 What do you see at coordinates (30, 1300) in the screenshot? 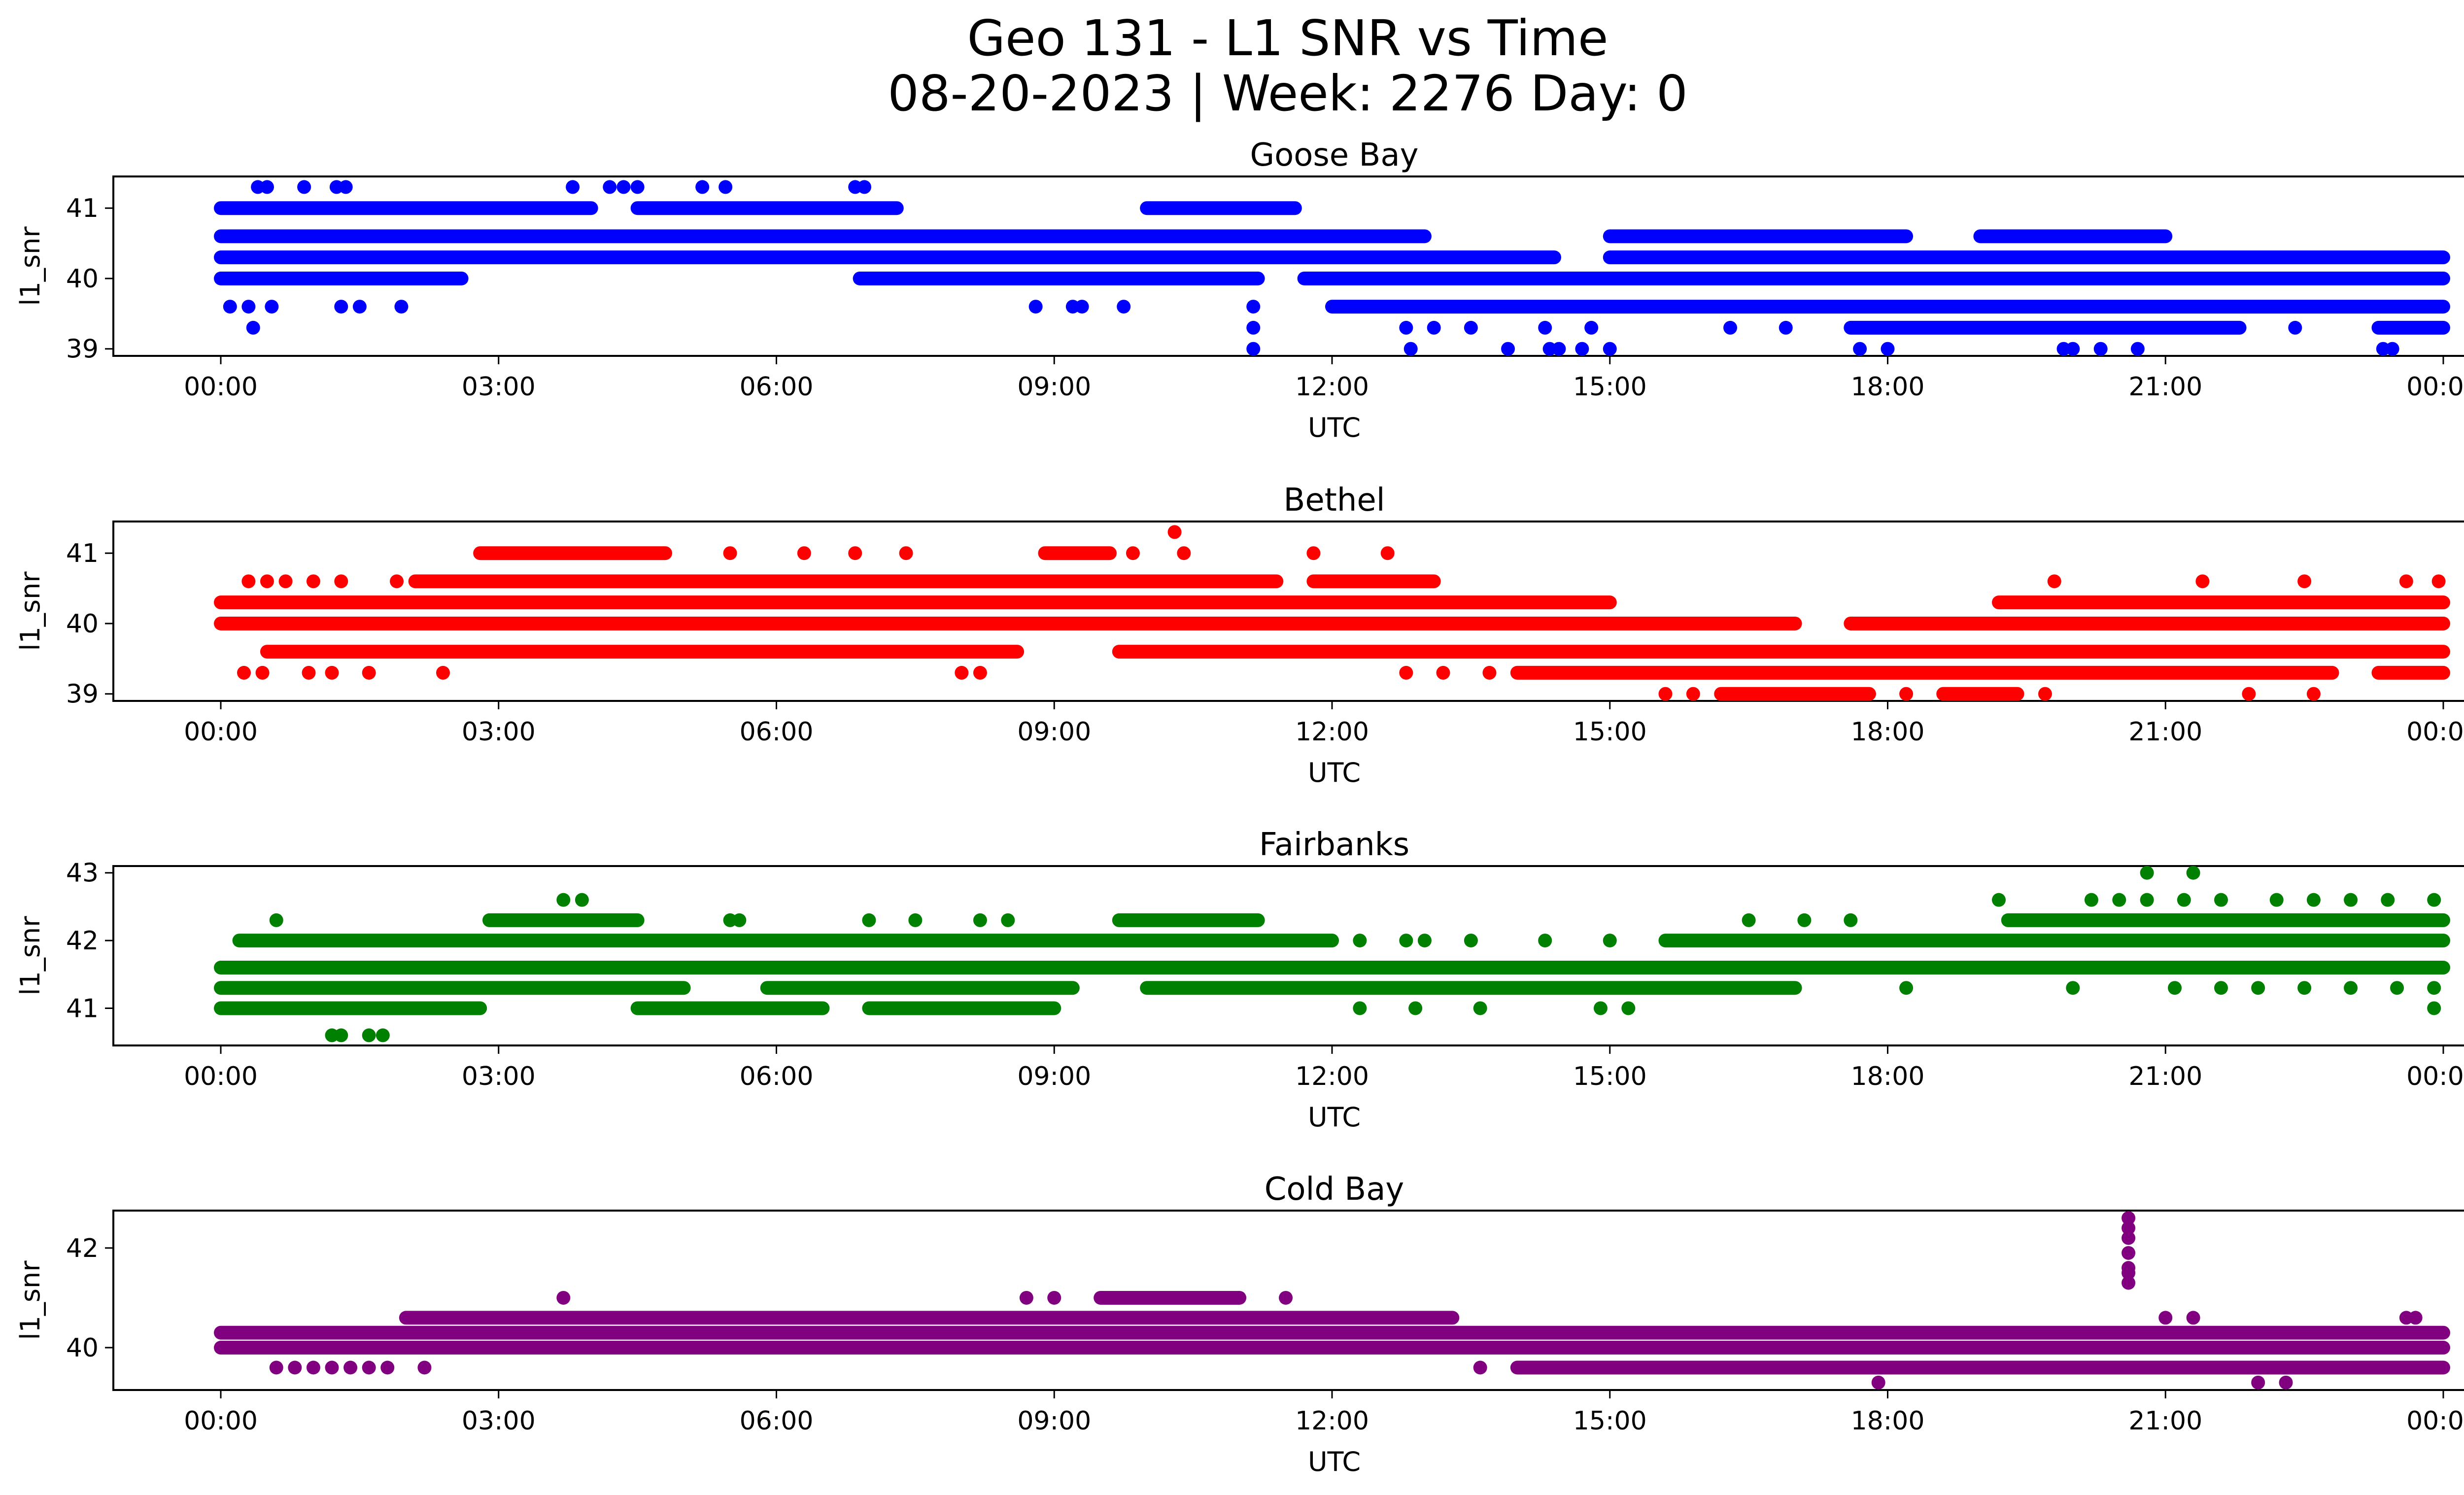
I see `y-axis-label: l1_snr` at bounding box center [30, 1300].